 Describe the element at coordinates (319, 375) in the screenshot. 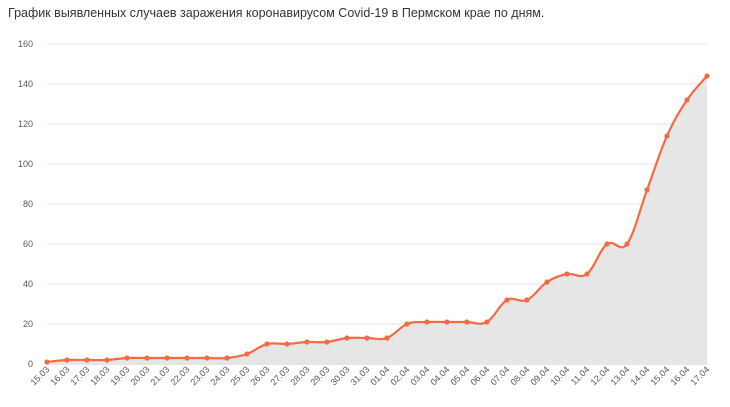

I see `x-tick-label: 29.03` at that location.